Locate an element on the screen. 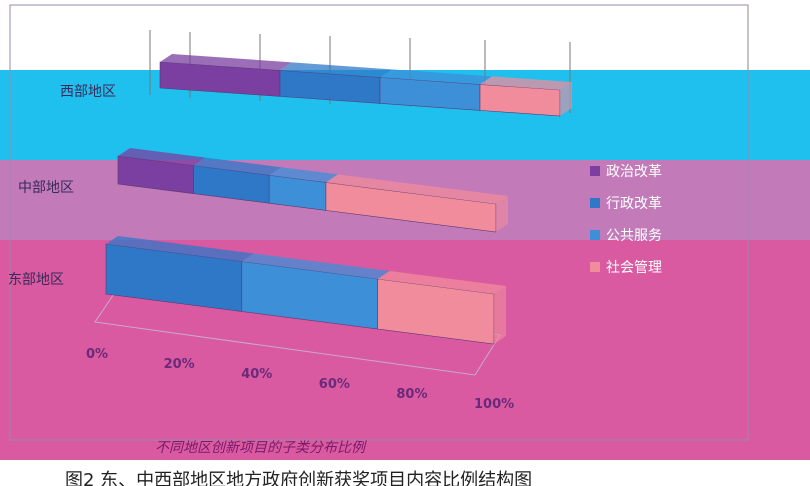 This screenshot has height=486, width=810. legend-label-1: 政治改革 is located at coordinates (634, 172).